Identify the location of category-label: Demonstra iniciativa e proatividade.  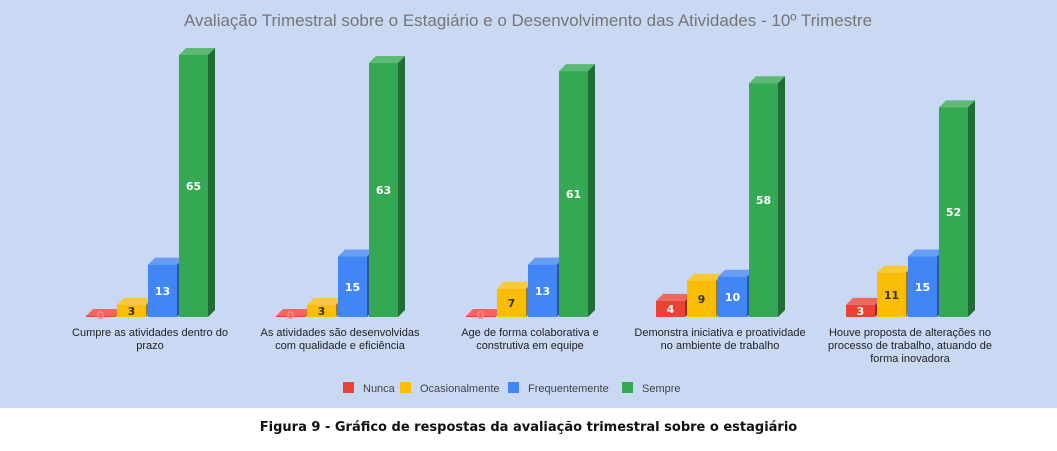
(719, 333).